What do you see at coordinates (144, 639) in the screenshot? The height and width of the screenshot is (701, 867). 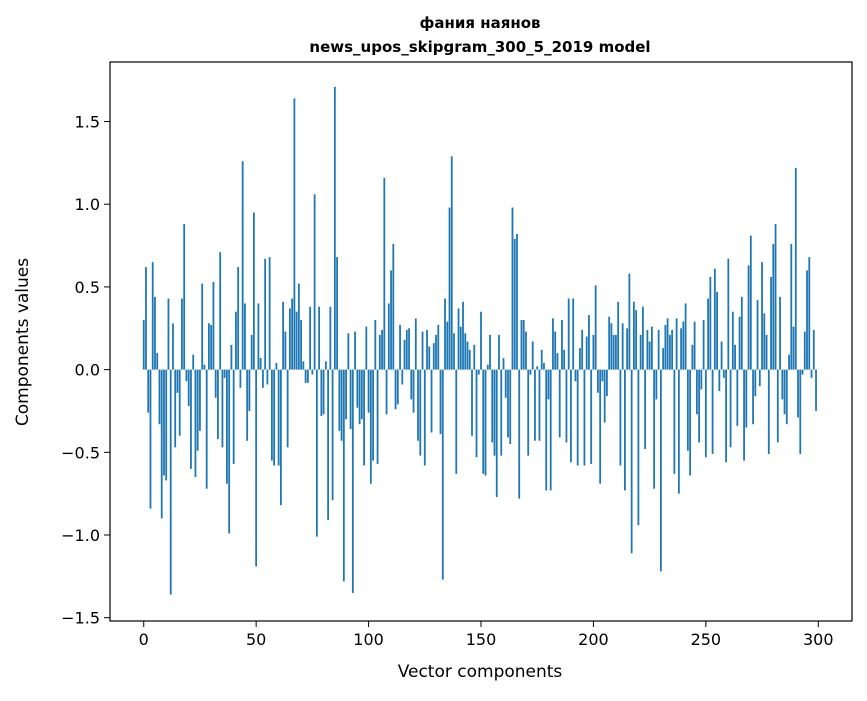 I see `x-tick-label: 0` at bounding box center [144, 639].